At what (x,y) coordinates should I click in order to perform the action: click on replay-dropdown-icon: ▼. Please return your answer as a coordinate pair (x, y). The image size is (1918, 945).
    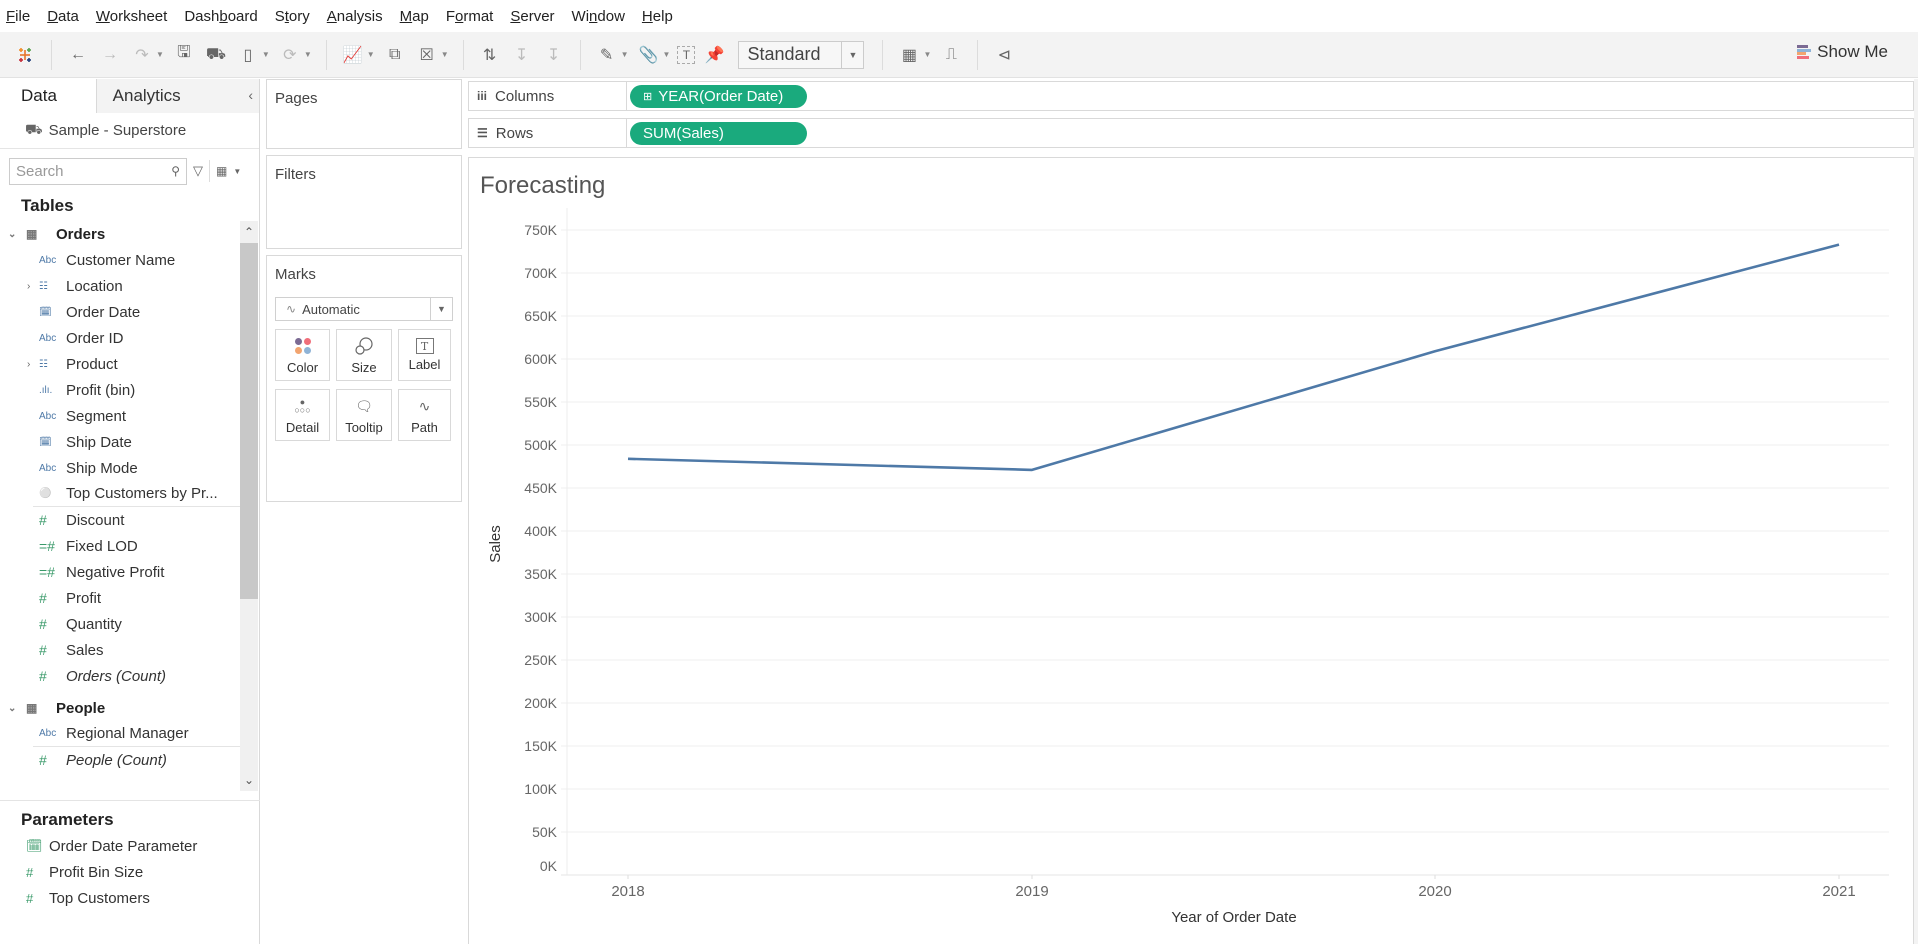
    Looking at the image, I should click on (160, 54).